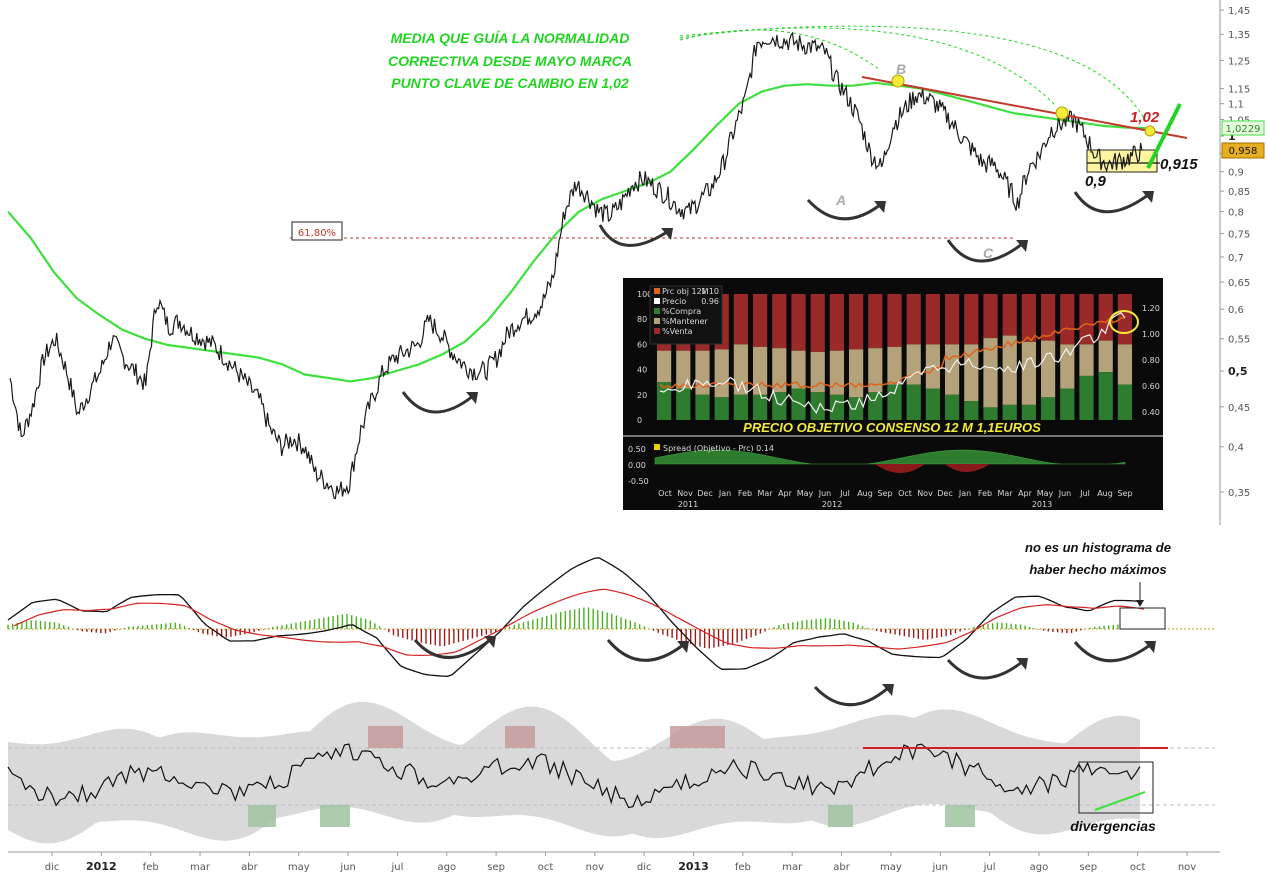 This screenshot has height=875, width=1268. Describe the element at coordinates (563, 628) in the screenshot. I see `macd-histogram` at that location.